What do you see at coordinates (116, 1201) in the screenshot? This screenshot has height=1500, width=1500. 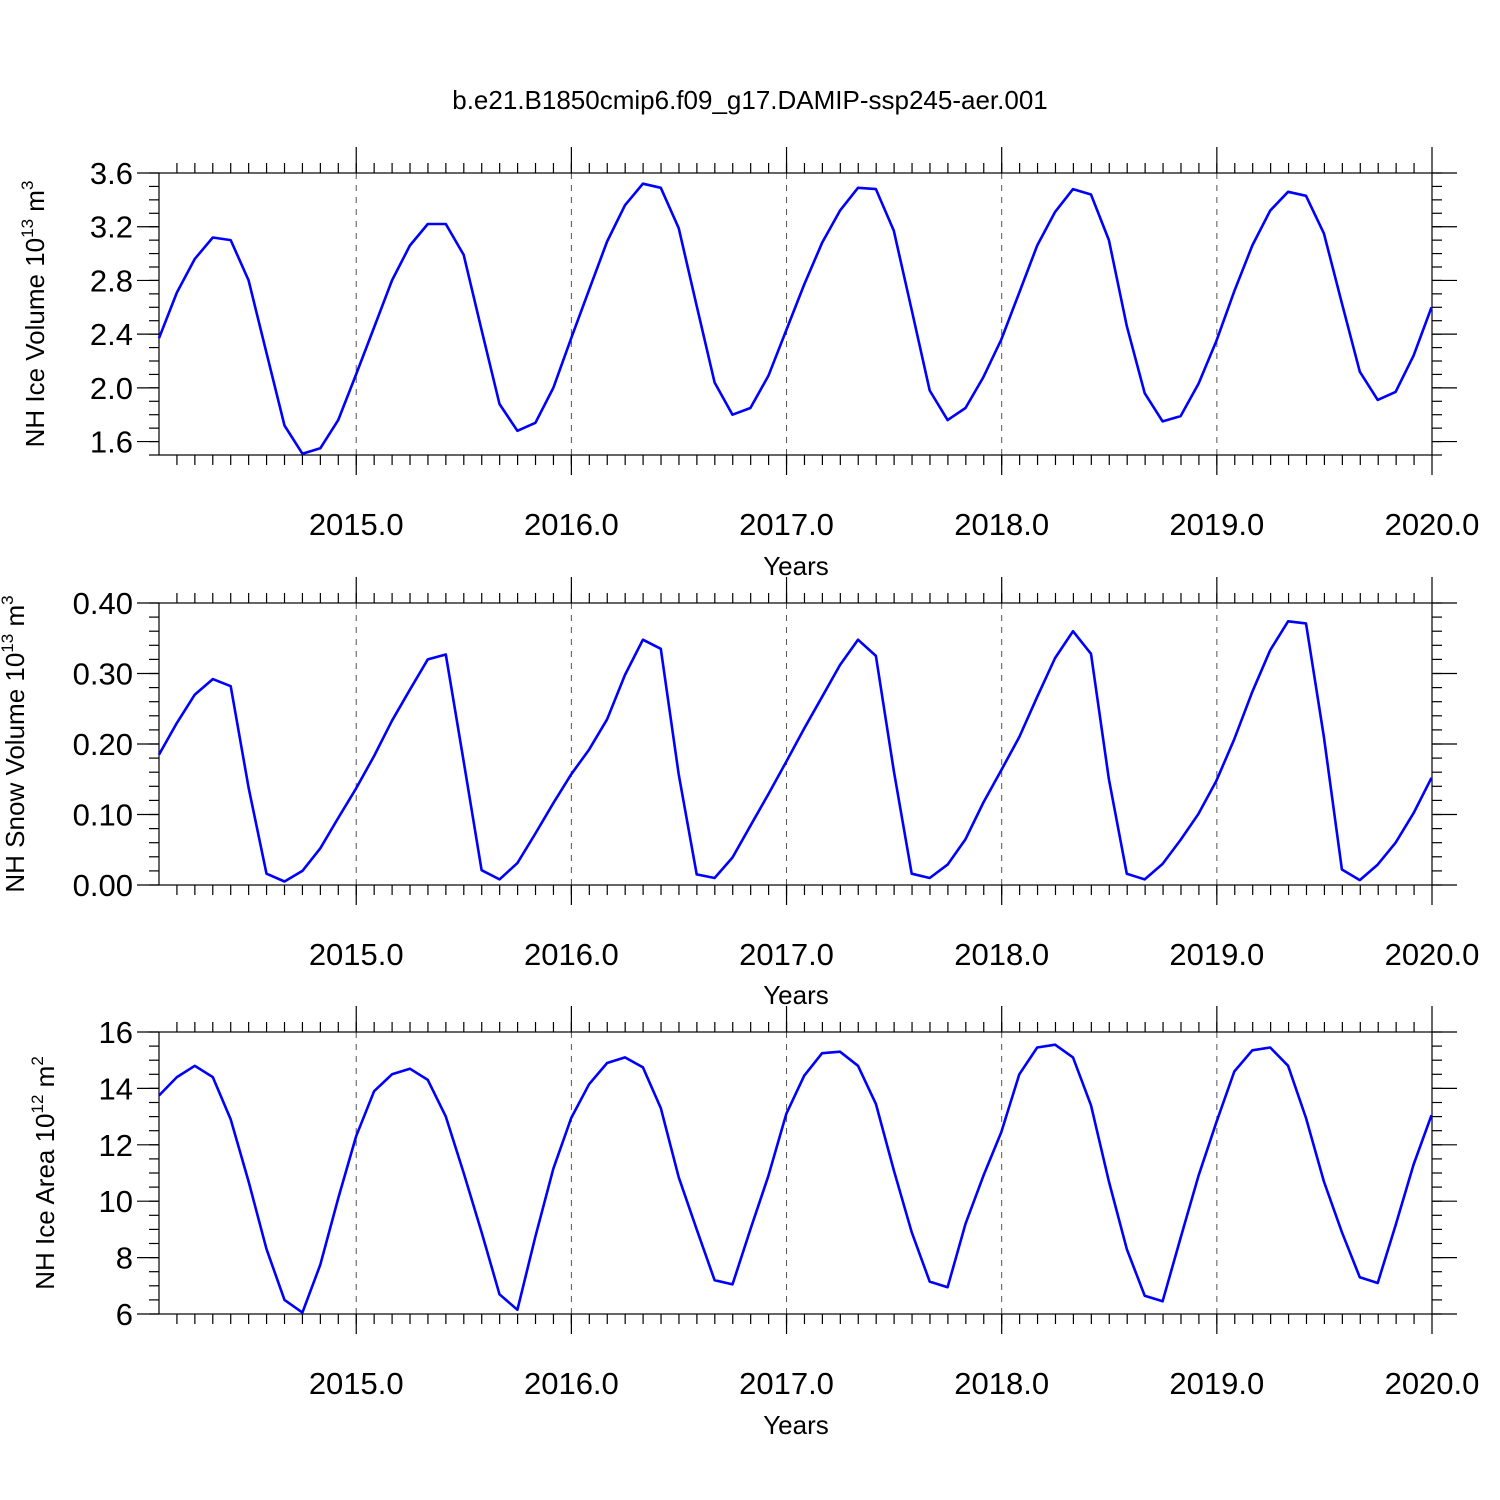 I see `y-tick-label: 10` at bounding box center [116, 1201].